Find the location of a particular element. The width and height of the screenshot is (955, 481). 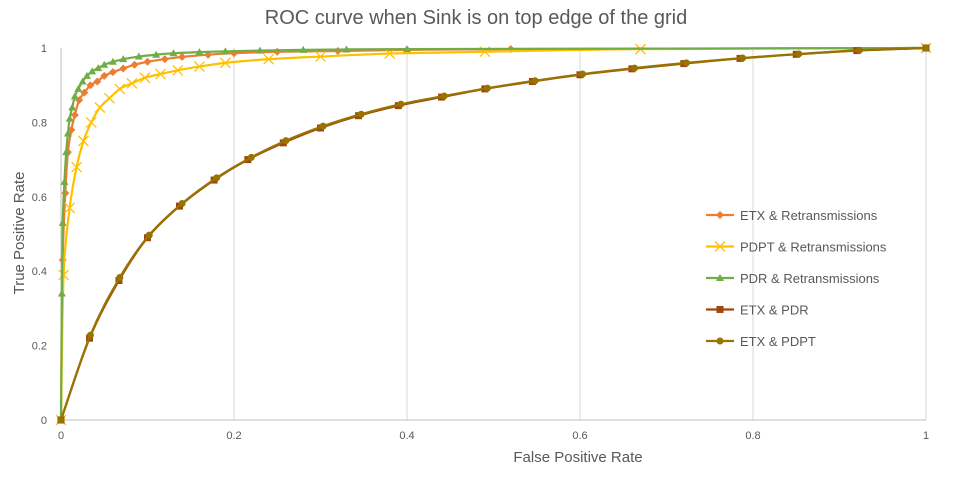

legend-entry: PDR & Retransmissions is located at coordinates (793, 278).